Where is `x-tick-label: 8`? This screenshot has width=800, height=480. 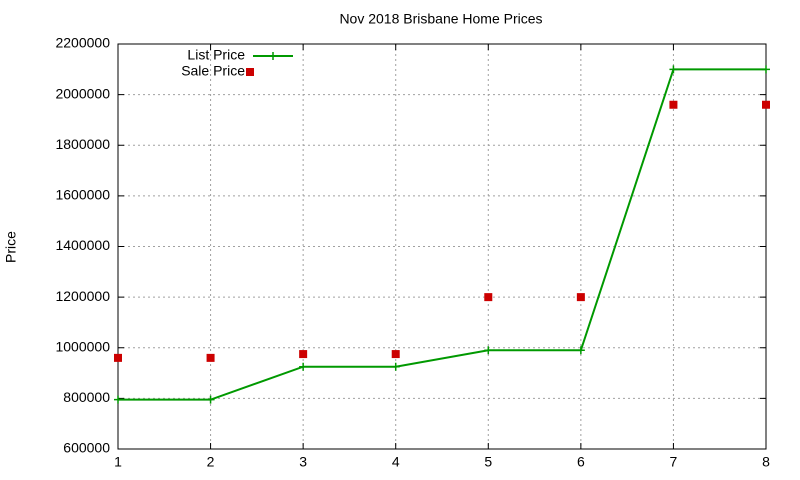 x-tick-label: 8 is located at coordinates (766, 462).